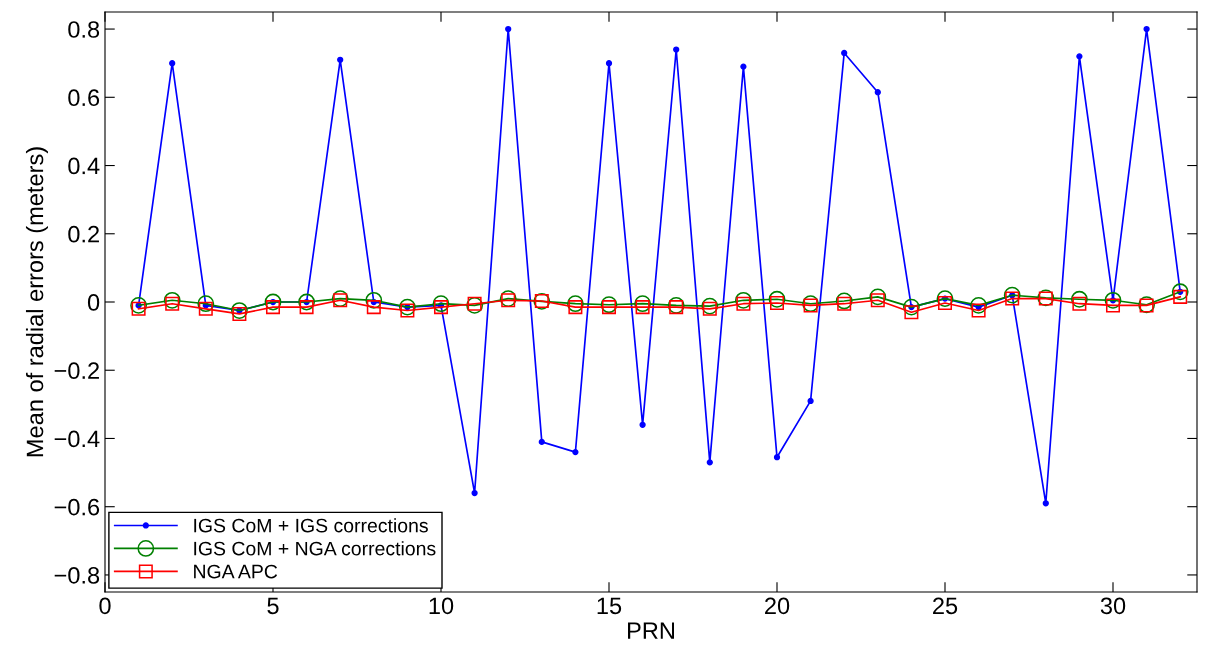  I want to click on y-tick-label: −0.6, so click(77, 507).